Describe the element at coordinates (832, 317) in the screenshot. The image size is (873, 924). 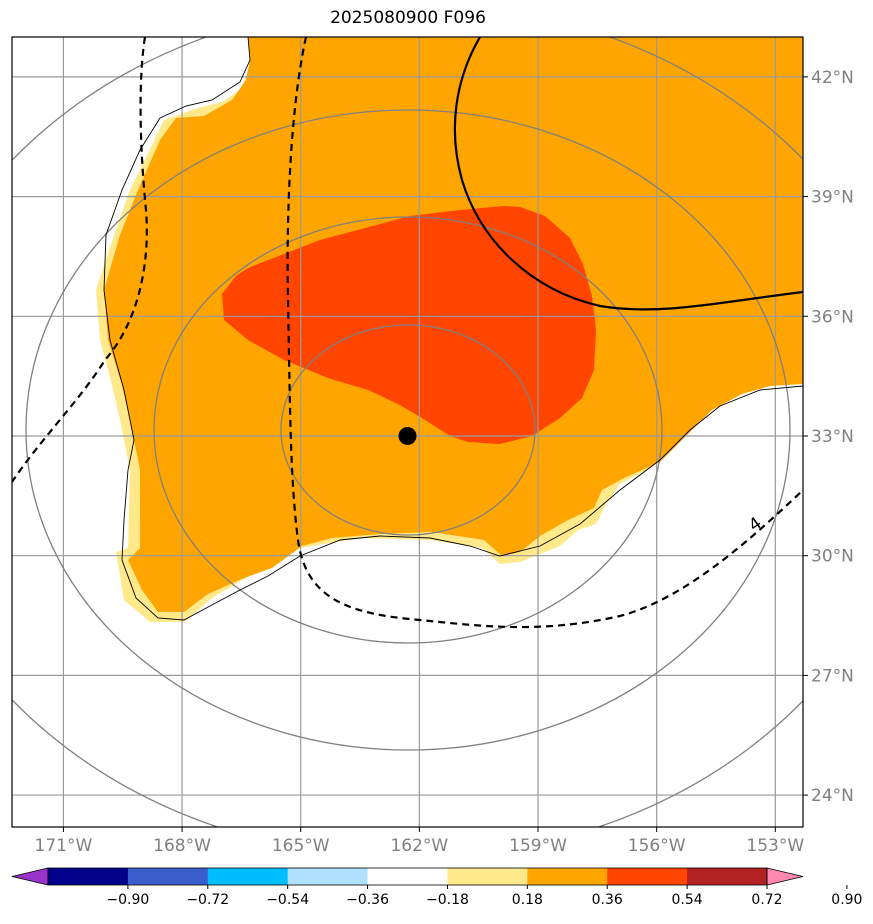
I see `y-tick-label-2: 36°N` at that location.